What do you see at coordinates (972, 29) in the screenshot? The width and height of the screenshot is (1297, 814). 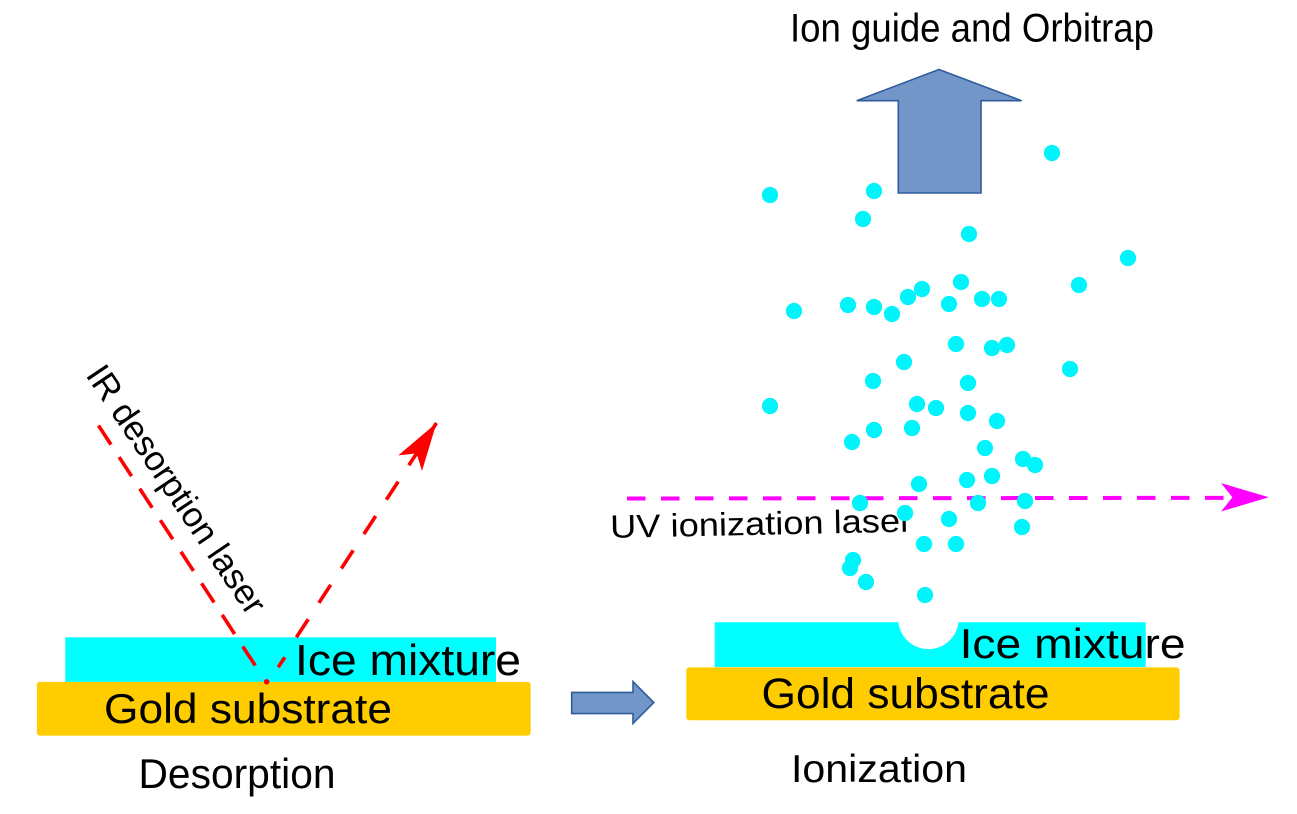 I see `svg-text: Ion guide and Orbitrap` at bounding box center [972, 29].